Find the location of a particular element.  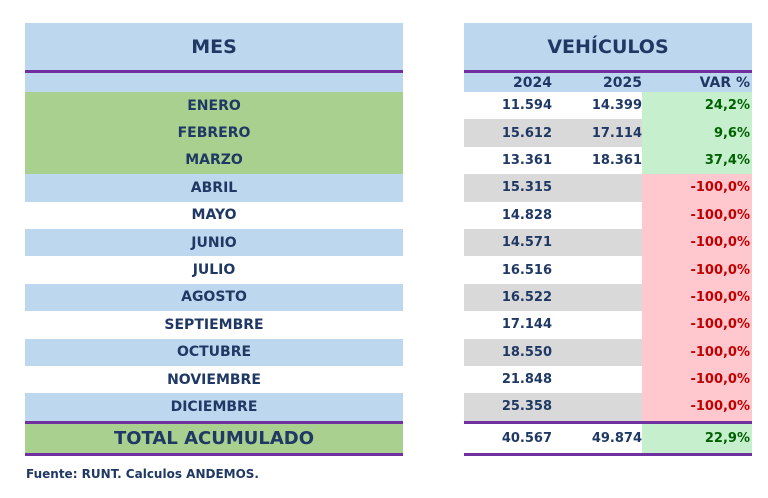

month-cell: FEBRERO is located at coordinates (214, 133).